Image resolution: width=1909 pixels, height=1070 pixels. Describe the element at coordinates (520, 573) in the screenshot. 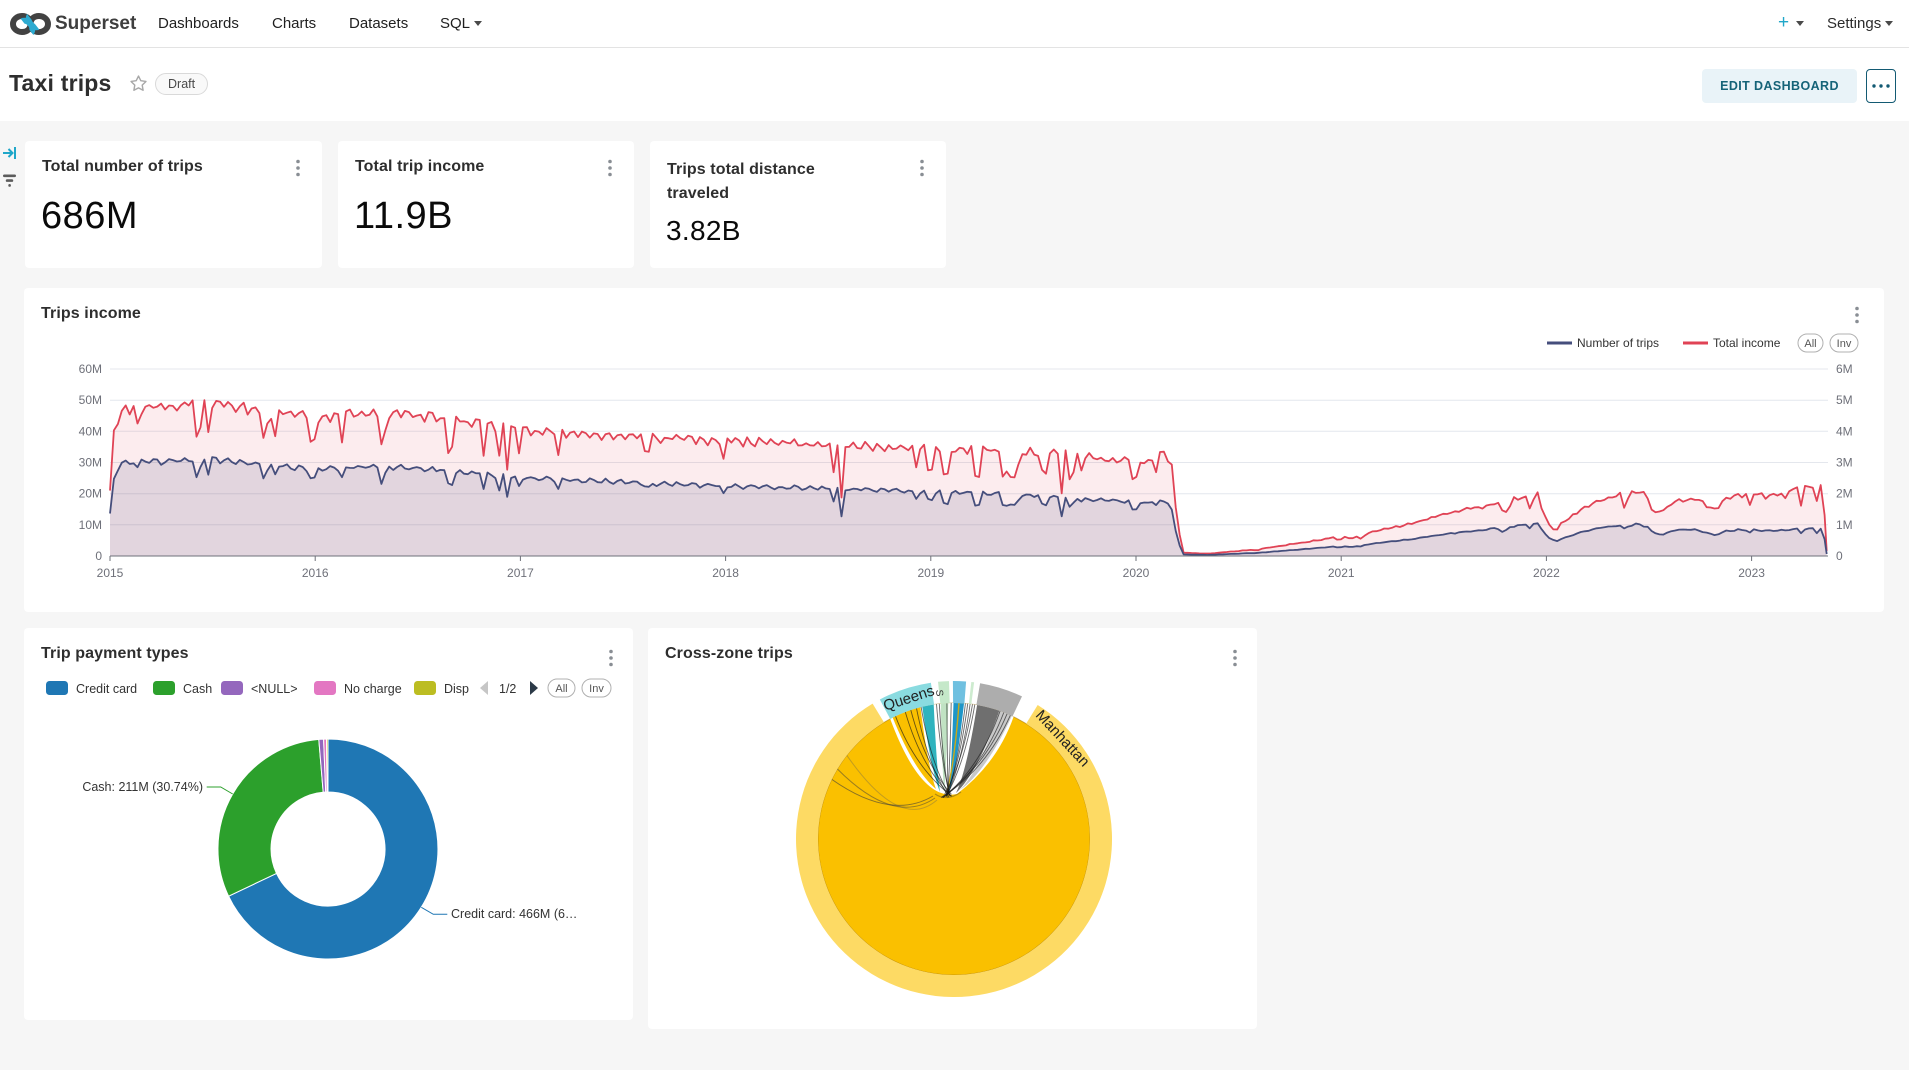

I see `svg-text: 2017` at that location.